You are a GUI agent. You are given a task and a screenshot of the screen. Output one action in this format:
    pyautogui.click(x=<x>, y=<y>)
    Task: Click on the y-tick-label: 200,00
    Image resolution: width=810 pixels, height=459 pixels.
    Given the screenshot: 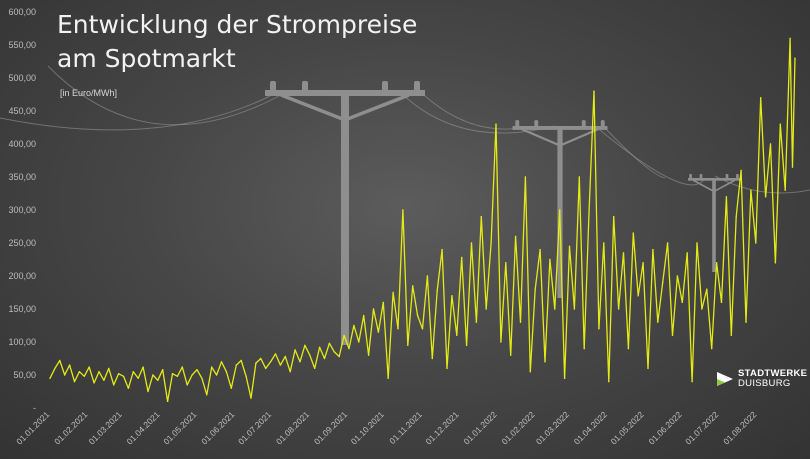 What is the action you would take?
    pyautogui.click(x=22, y=276)
    